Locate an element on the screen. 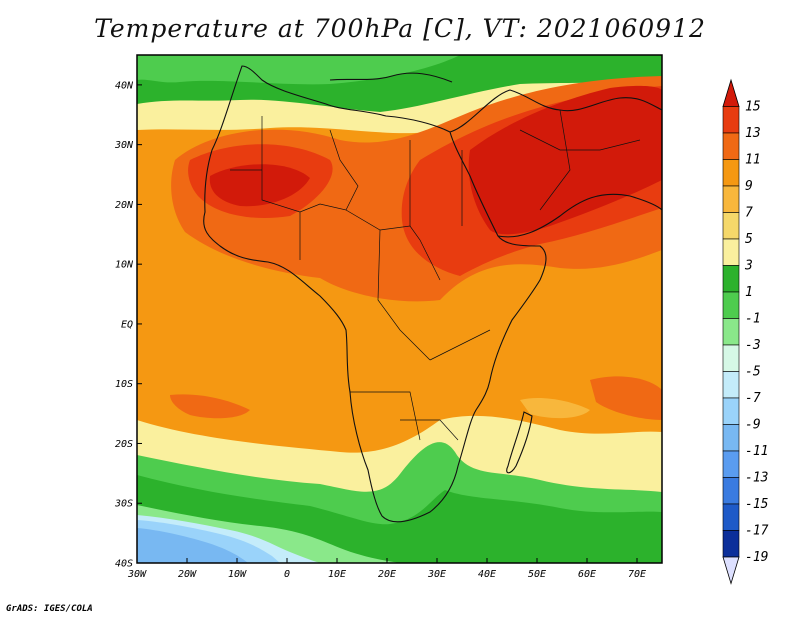 The image size is (800, 618). lon-tick-label: 70E is located at coordinates (637, 574).